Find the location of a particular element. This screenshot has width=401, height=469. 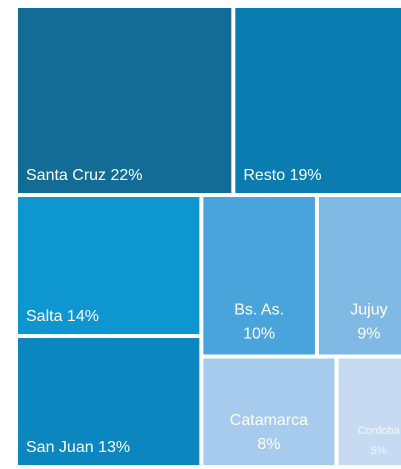

tile-label: Salta 14% is located at coordinates (62, 316).